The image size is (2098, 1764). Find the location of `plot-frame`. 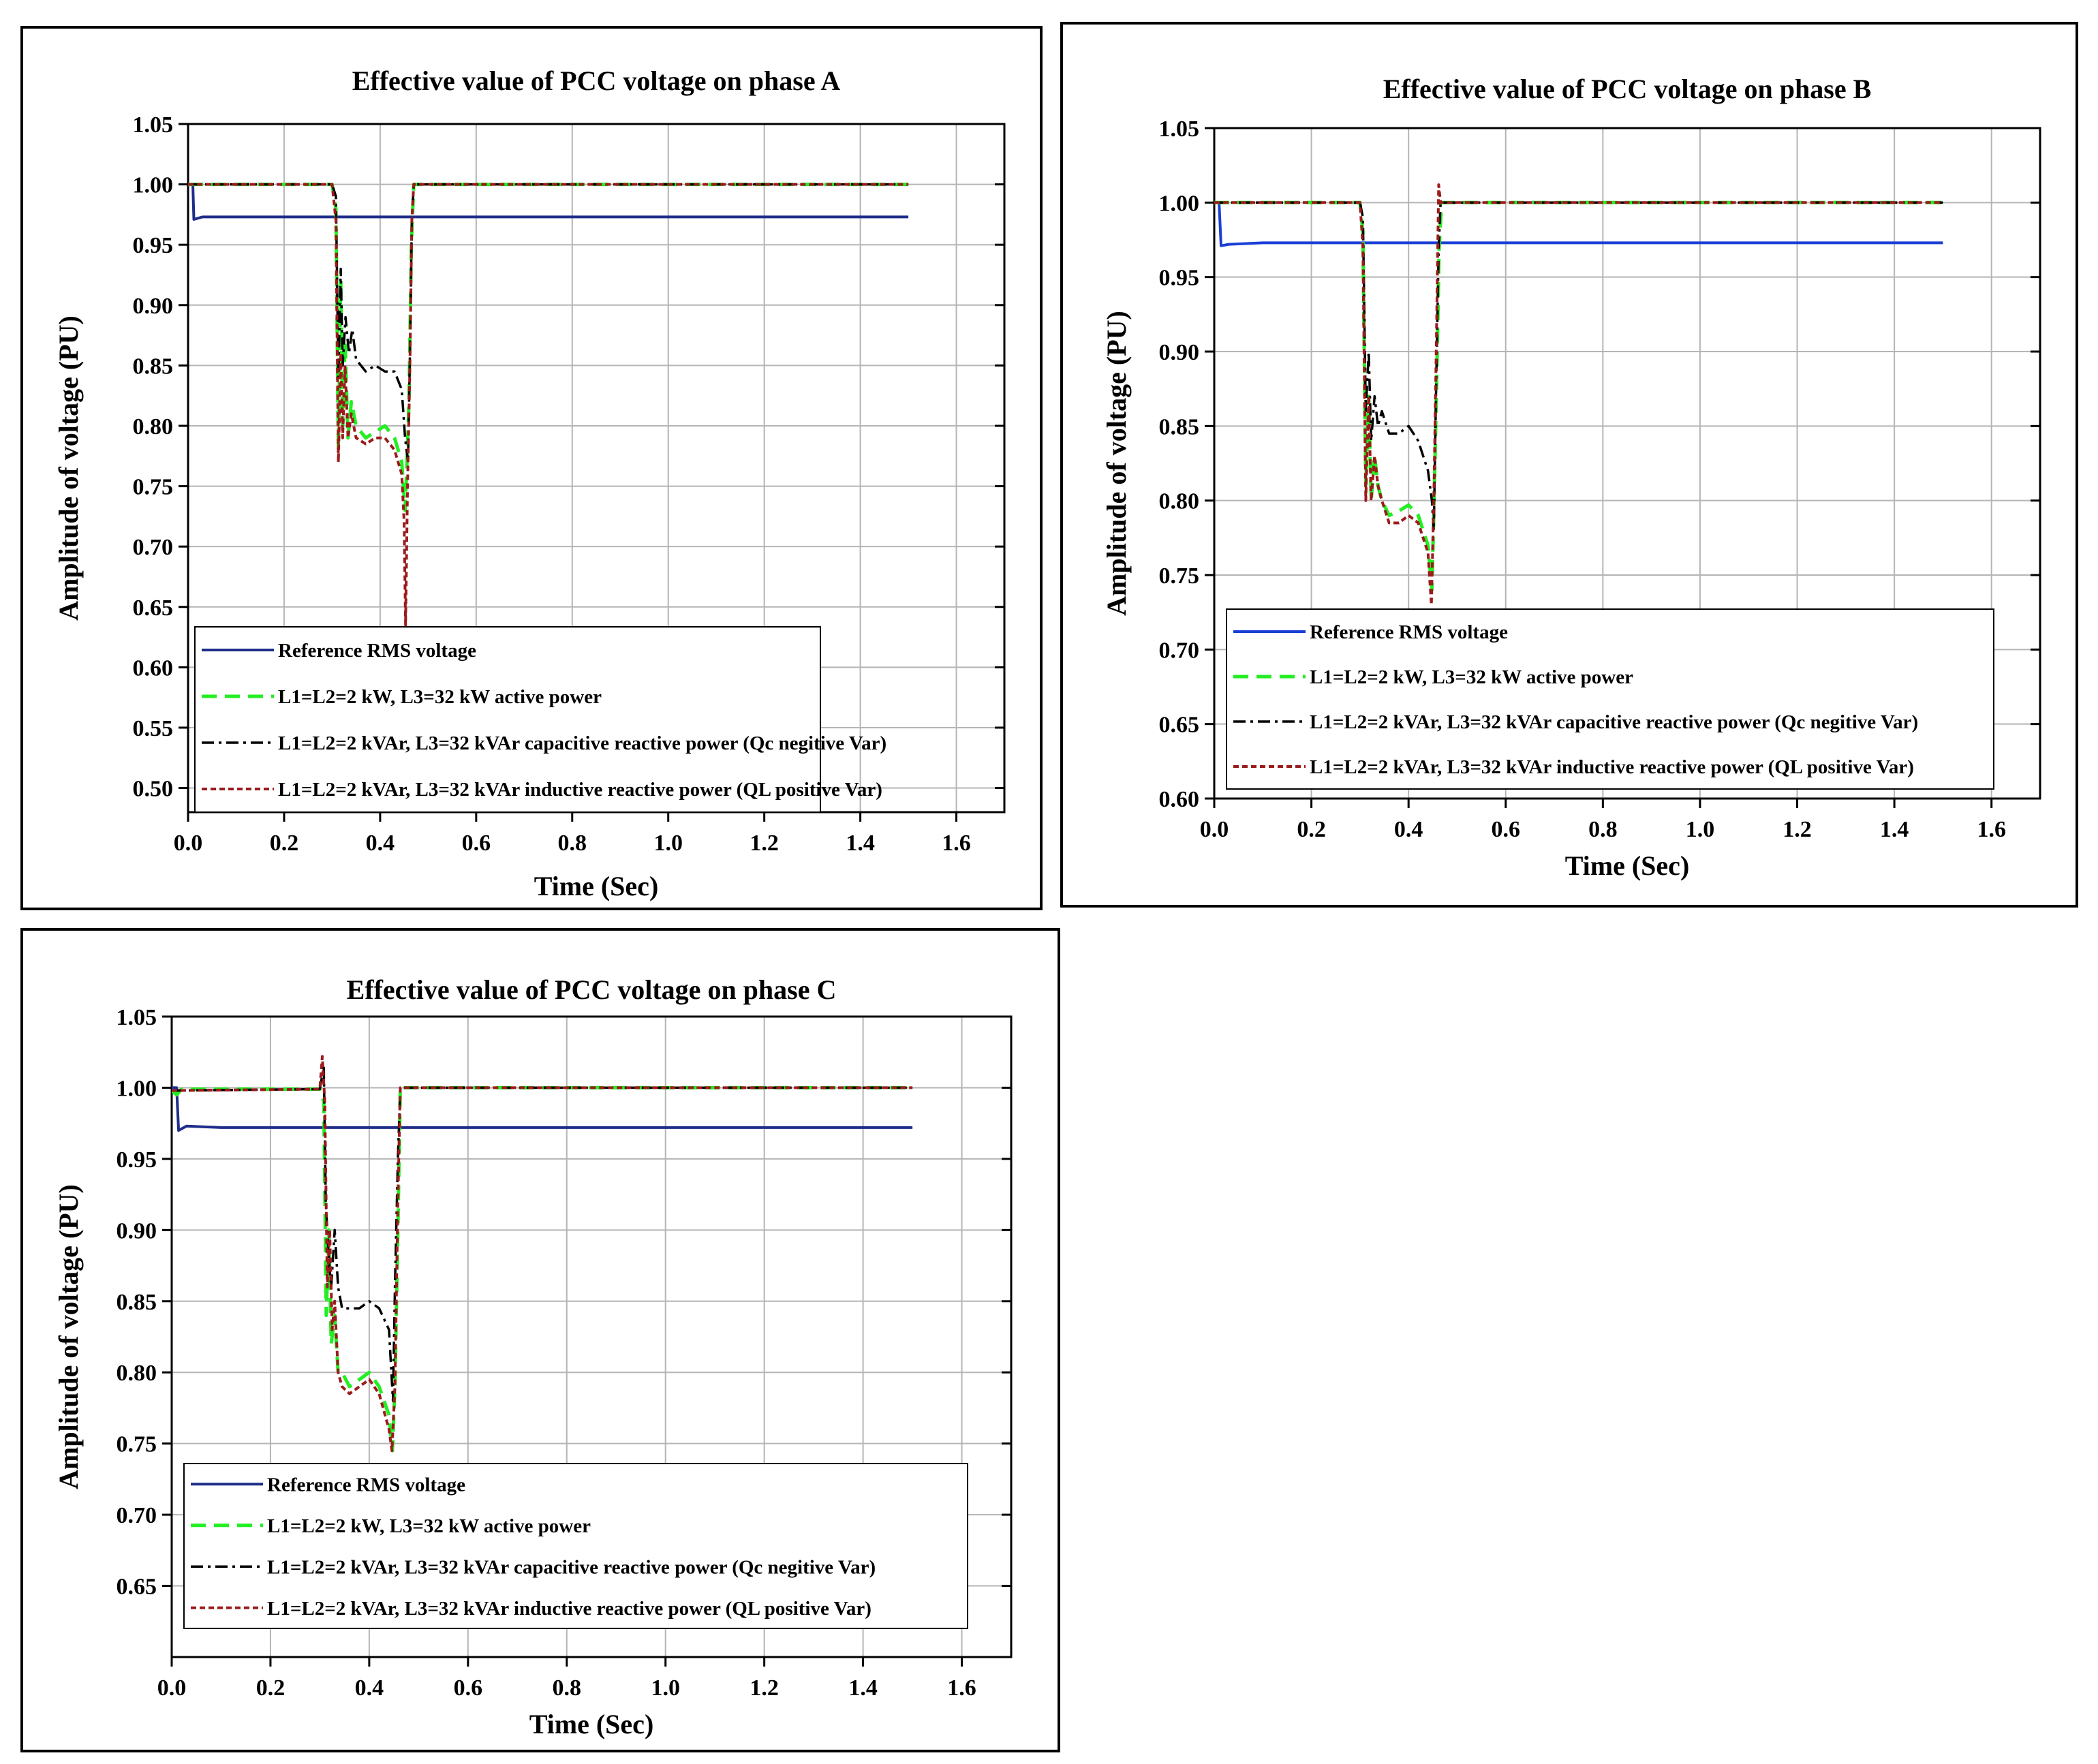

plot-frame is located at coordinates (591, 1336).